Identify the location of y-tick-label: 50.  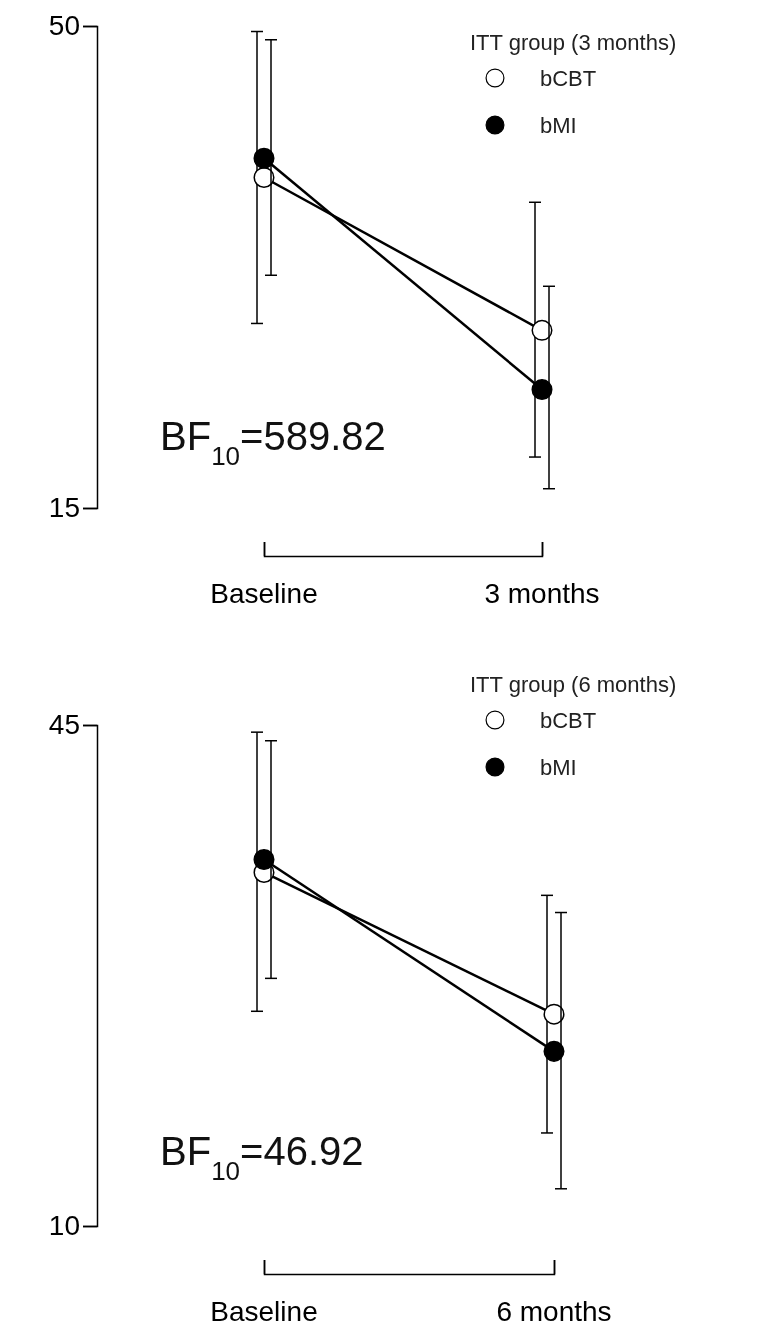
(64, 26).